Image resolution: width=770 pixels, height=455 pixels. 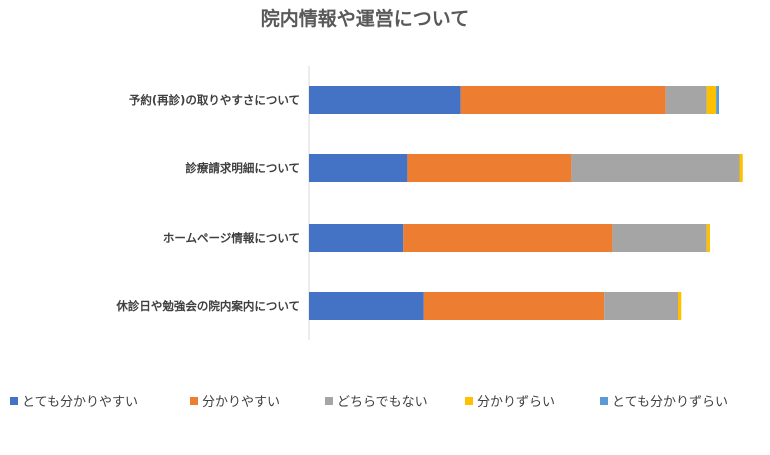 What do you see at coordinates (516, 402) in the screenshot?
I see `legend-label: 分かりずらい` at bounding box center [516, 402].